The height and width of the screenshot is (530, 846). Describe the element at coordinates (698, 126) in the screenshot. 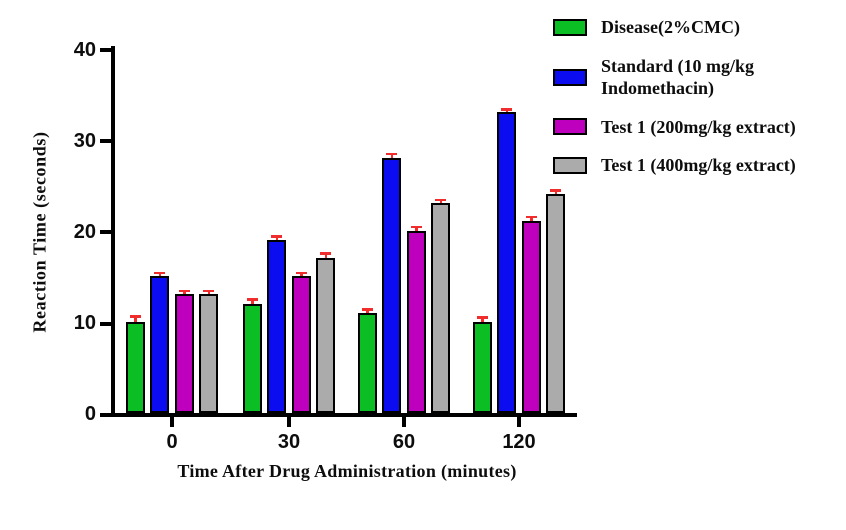

I see `legend-label-test1-200: Test 1 (200mg/kg extract)` at that location.